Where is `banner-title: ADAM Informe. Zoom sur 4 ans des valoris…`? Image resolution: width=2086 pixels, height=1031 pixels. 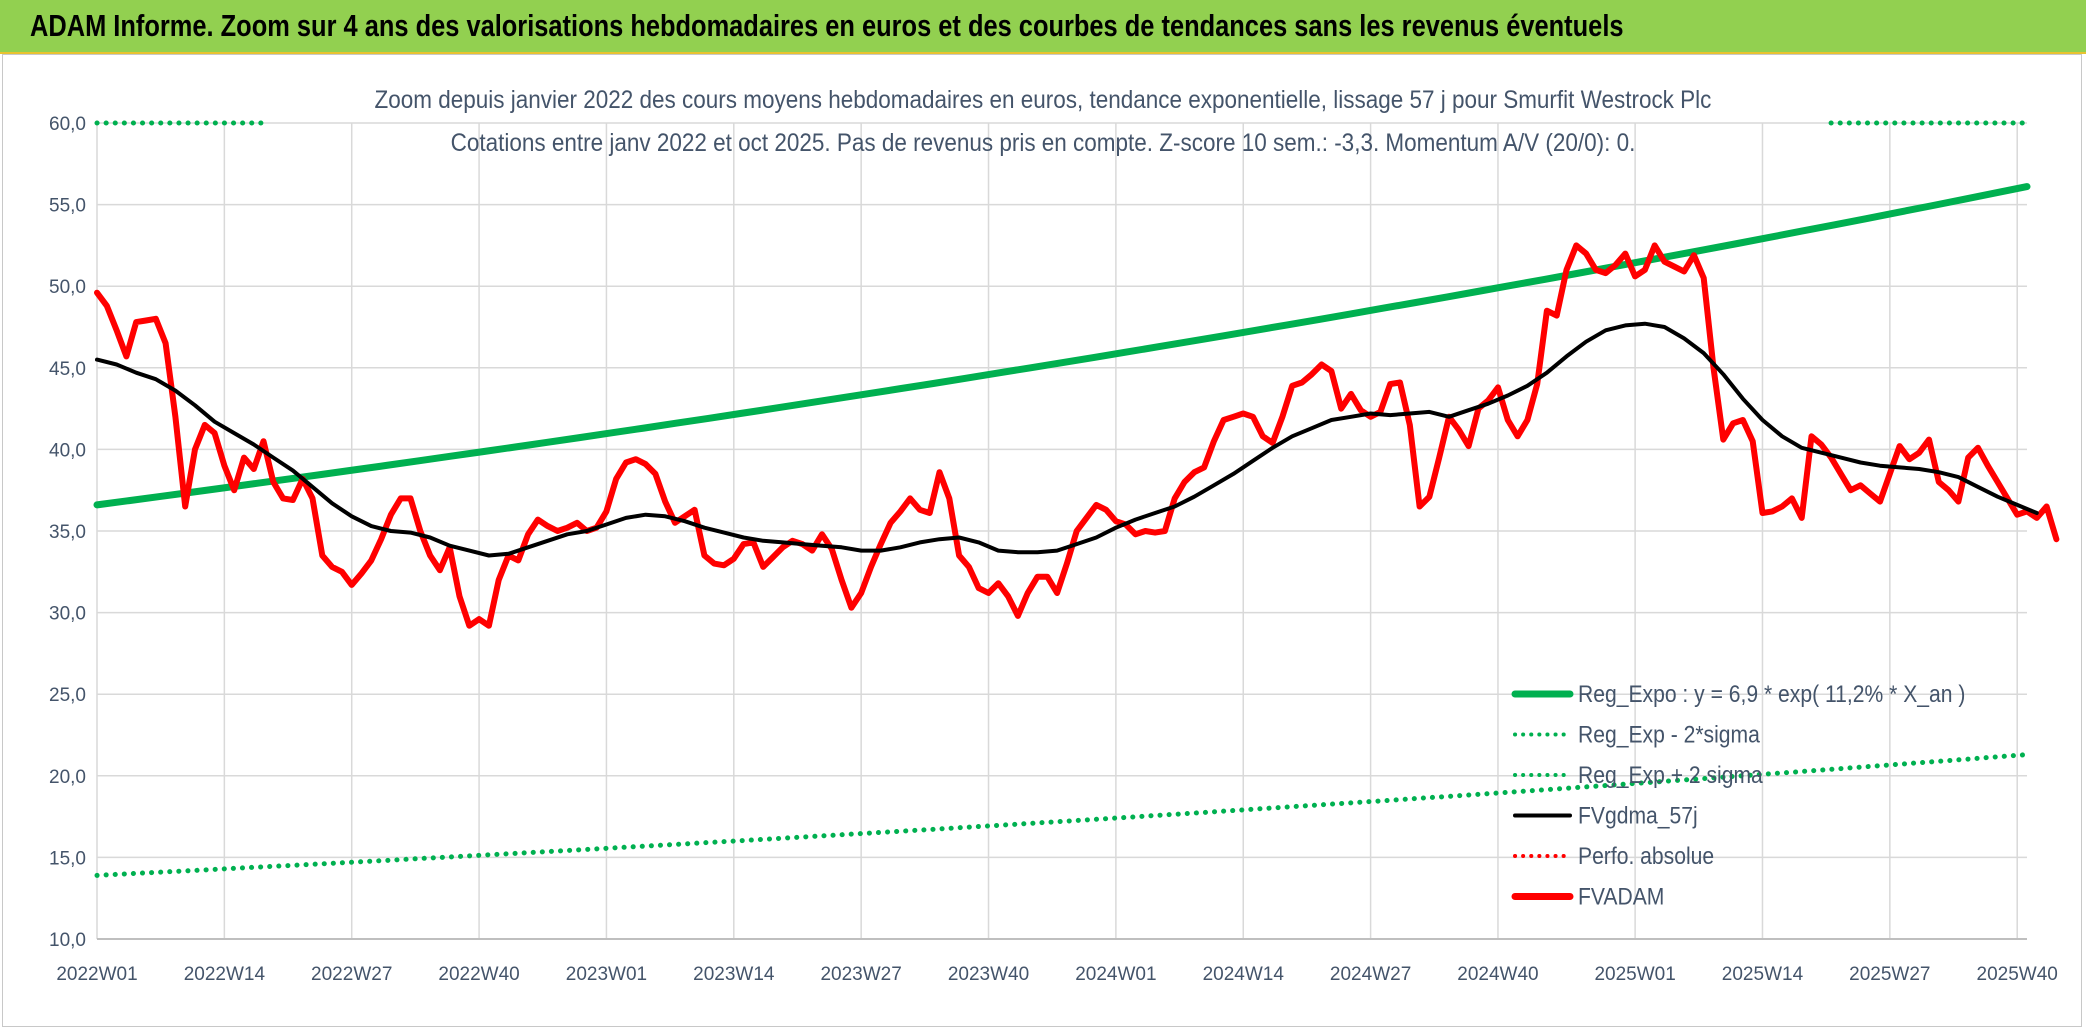
banner-title: ADAM Informe. Zoom sur 4 ans des valoris… is located at coordinates (827, 25).